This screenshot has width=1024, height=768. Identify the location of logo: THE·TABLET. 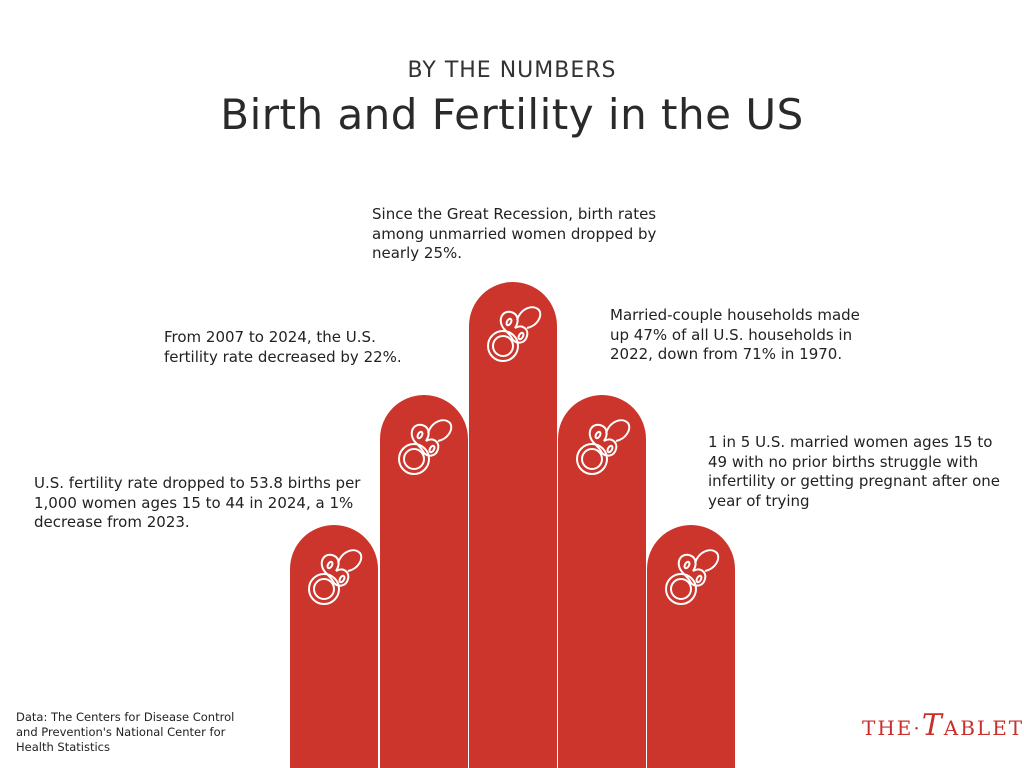
(943, 725).